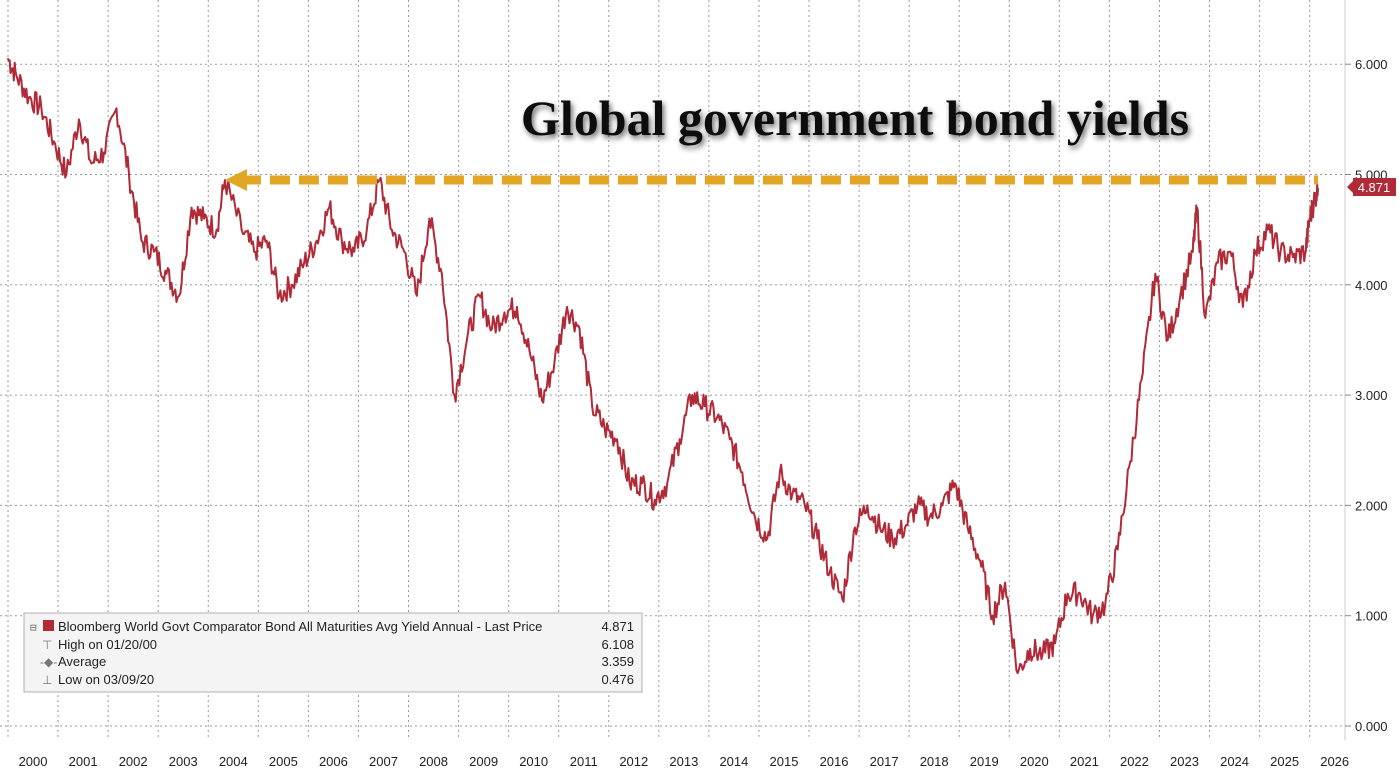  What do you see at coordinates (834, 761) in the screenshot?
I see `x-tick-label: 2016` at bounding box center [834, 761].